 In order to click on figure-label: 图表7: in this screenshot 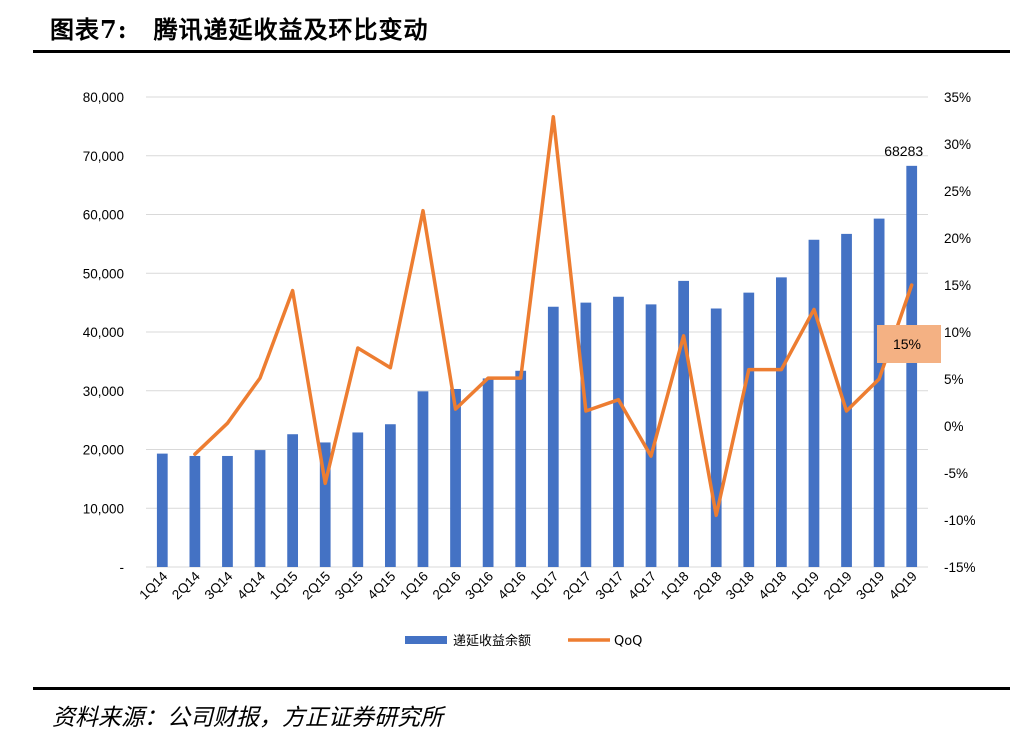, I will do `click(89, 29)`.